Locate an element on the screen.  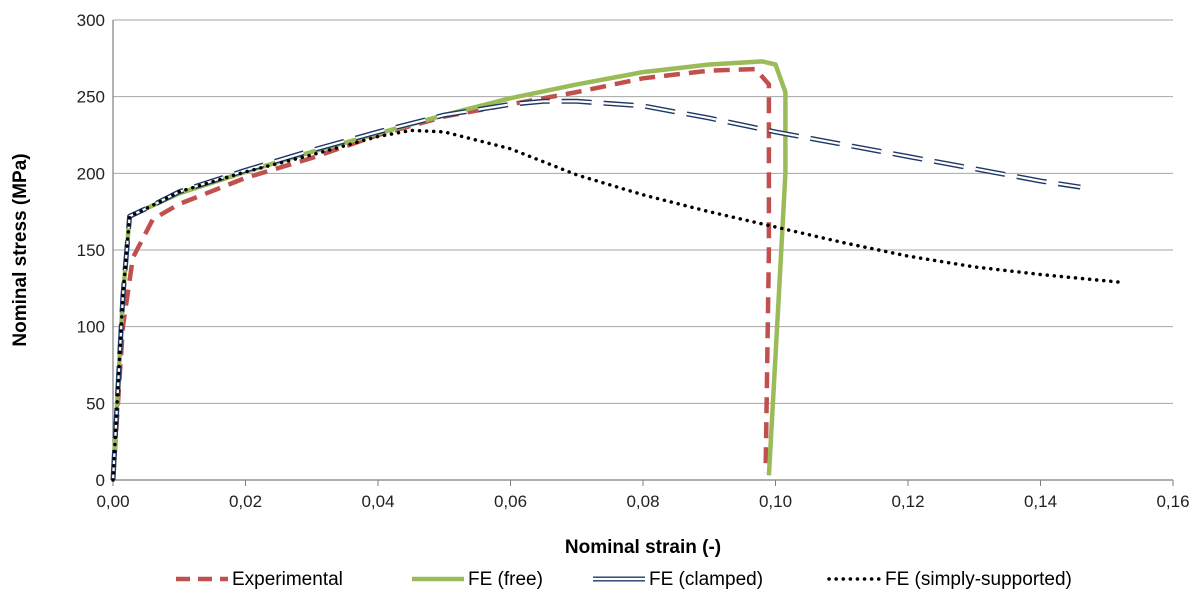
legend-label: FE (simply-supported) is located at coordinates (978, 579).